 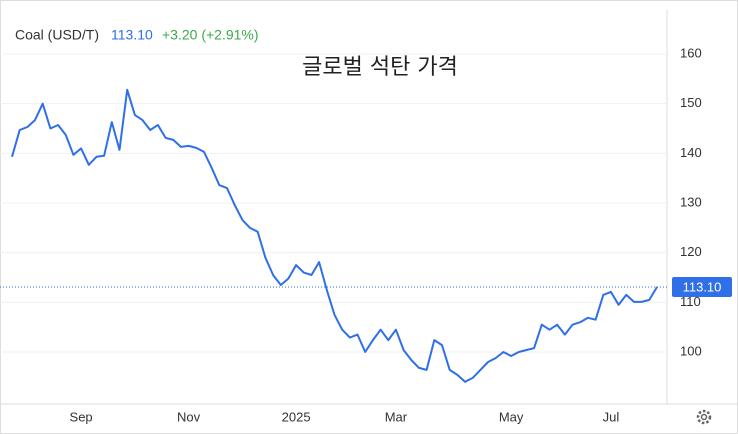 I want to click on chart-title: 글로벌 석탄 가격, so click(x=380, y=67).